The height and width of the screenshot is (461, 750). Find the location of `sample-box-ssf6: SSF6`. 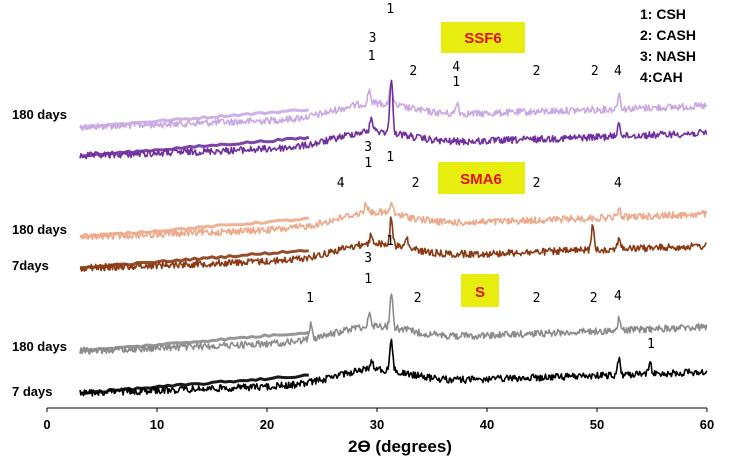

sample-box-ssf6: SSF6 is located at coordinates (483, 37).